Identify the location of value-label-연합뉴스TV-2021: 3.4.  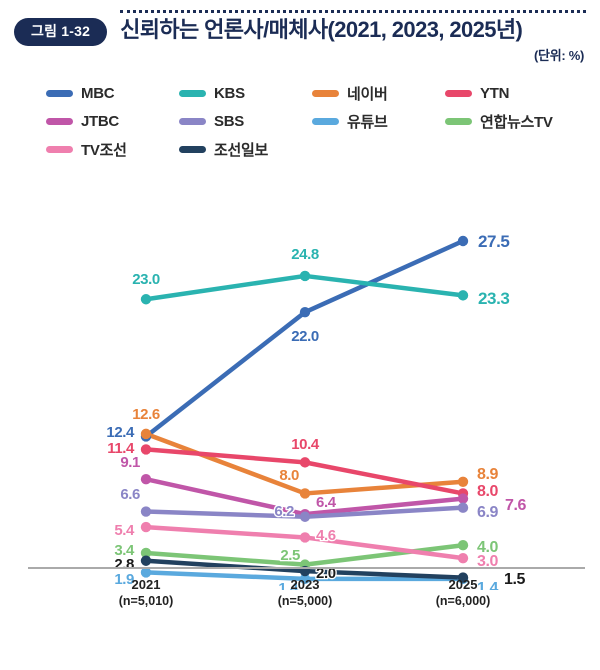
(124, 550).